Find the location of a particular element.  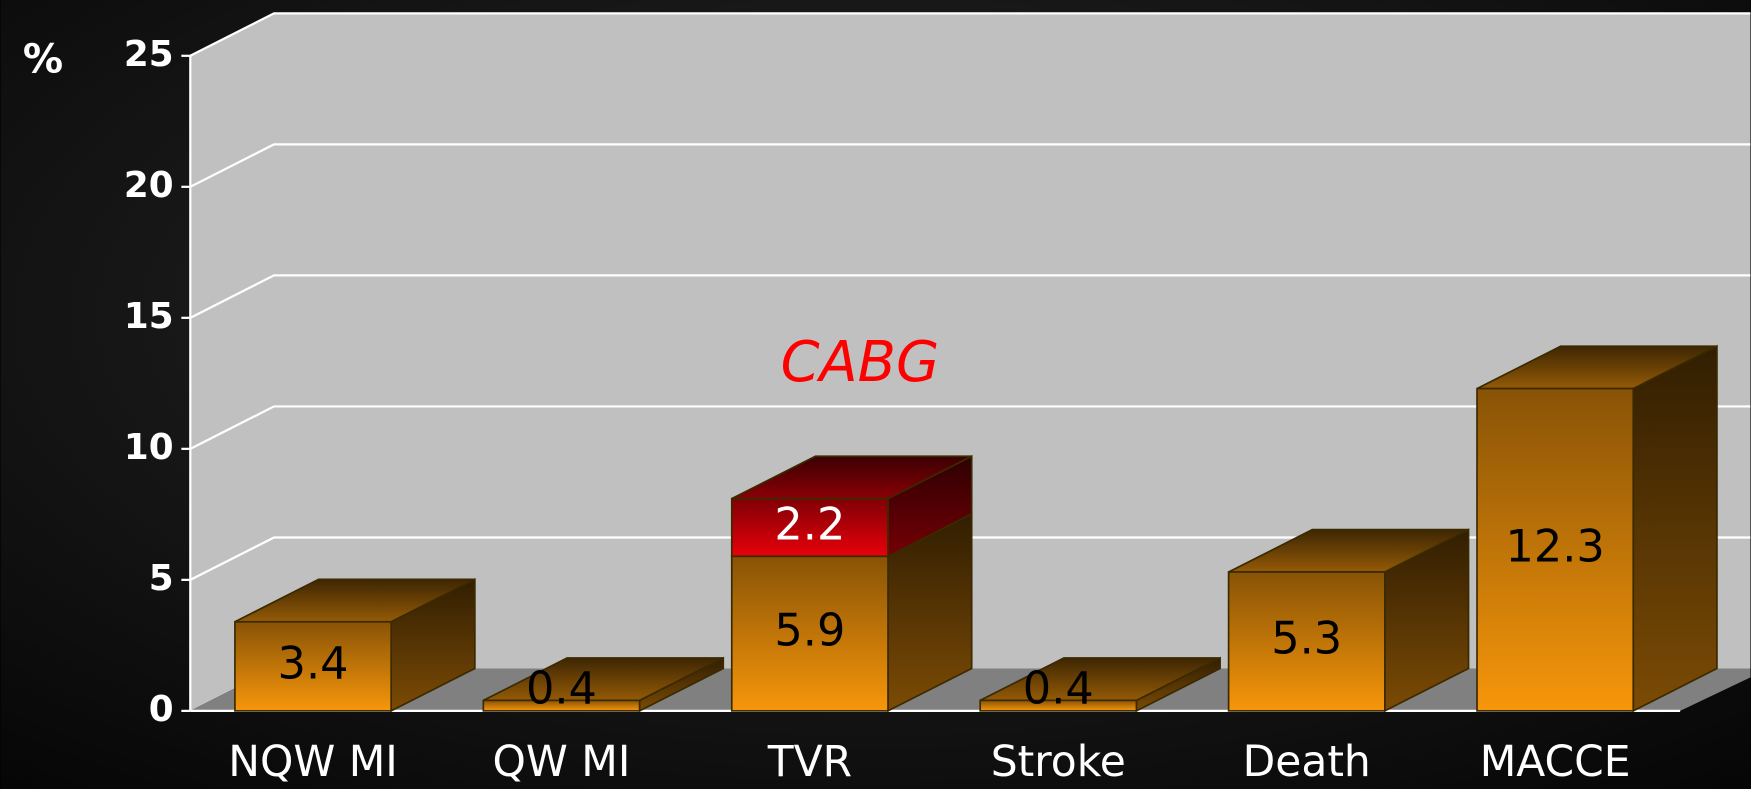

x-tick-label: MACCE is located at coordinates (1555, 761).